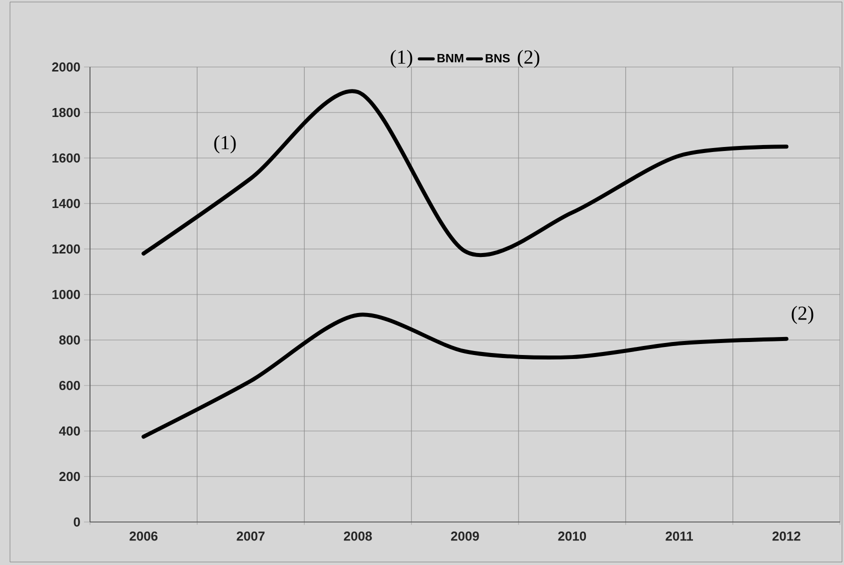 The height and width of the screenshot is (565, 844). Describe the element at coordinates (465, 536) in the screenshot. I see `x-tick-label: 2009` at that location.